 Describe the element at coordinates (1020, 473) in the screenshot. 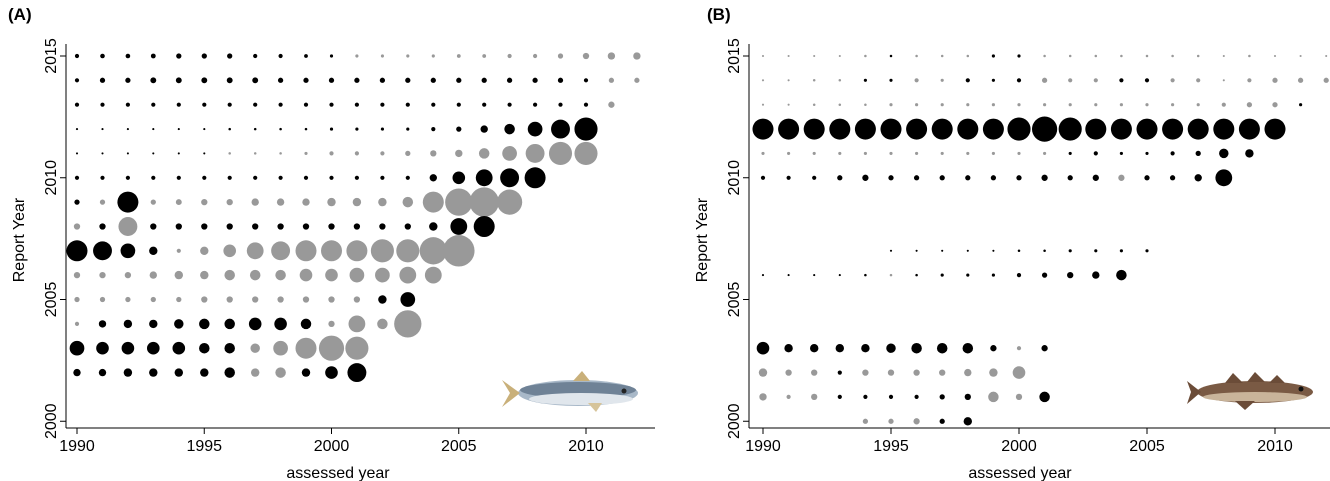

I see `panel-b-x-title: assessed year` at that location.